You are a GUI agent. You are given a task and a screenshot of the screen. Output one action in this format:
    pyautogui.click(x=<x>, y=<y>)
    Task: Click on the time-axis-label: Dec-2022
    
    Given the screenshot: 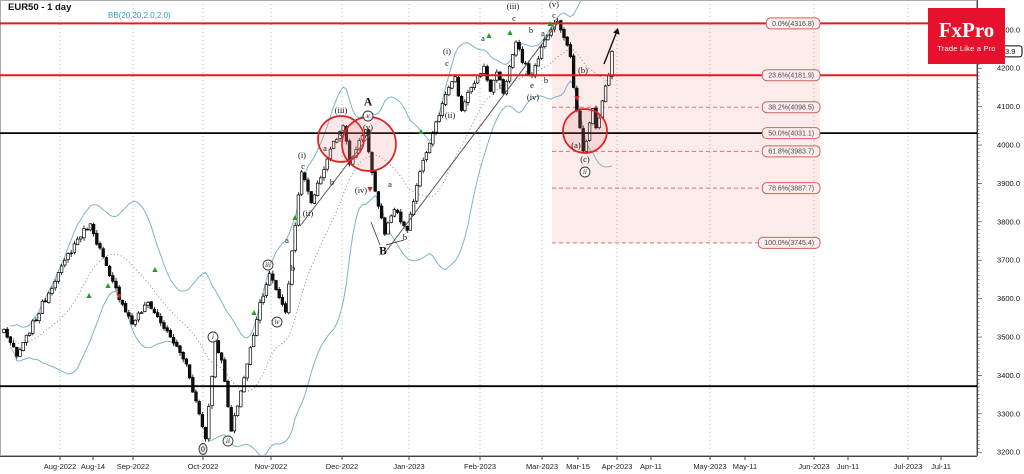 What is the action you would take?
    pyautogui.click(x=342, y=466)
    